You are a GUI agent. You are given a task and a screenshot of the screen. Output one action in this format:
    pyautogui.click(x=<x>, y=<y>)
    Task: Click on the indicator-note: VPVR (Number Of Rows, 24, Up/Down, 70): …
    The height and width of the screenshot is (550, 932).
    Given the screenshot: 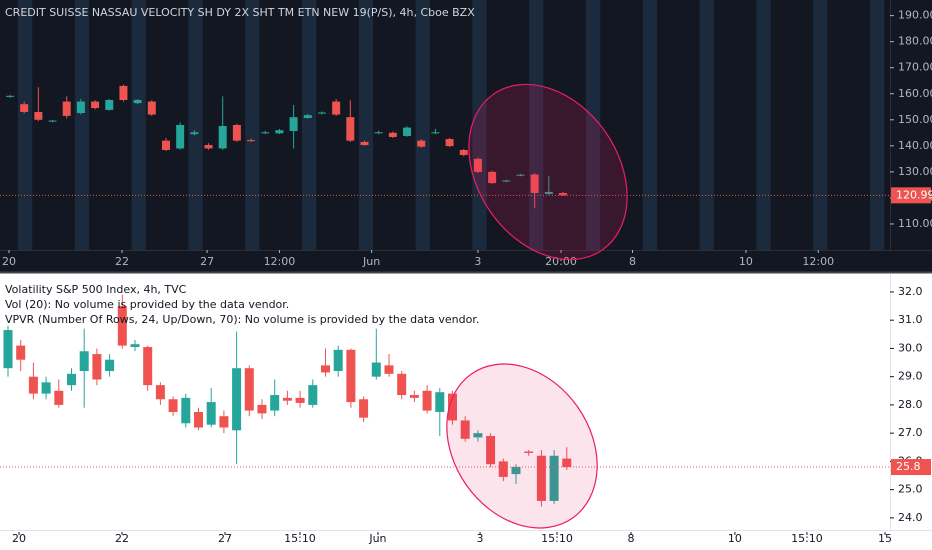 What is the action you would take?
    pyautogui.click(x=242, y=319)
    